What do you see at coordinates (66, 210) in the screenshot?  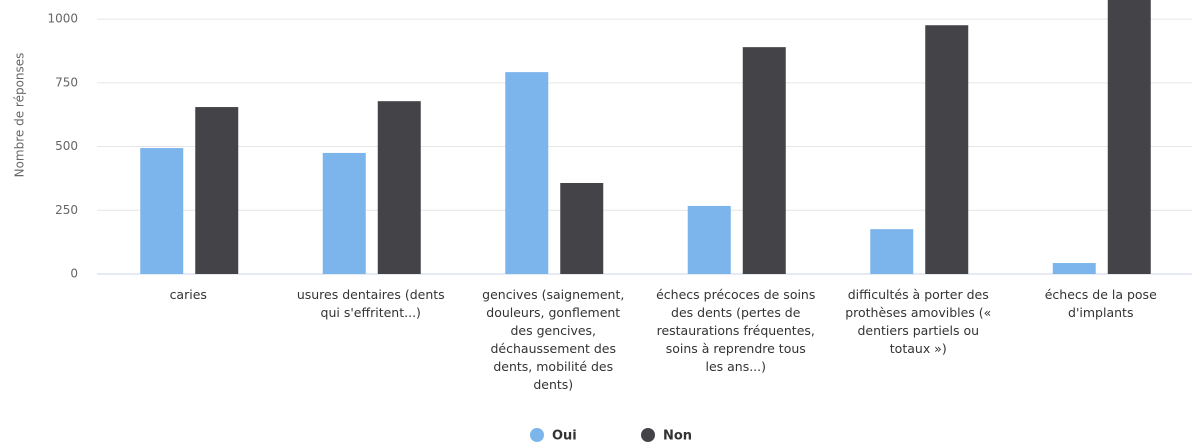 I see `y-tick-label: 250` at bounding box center [66, 210].